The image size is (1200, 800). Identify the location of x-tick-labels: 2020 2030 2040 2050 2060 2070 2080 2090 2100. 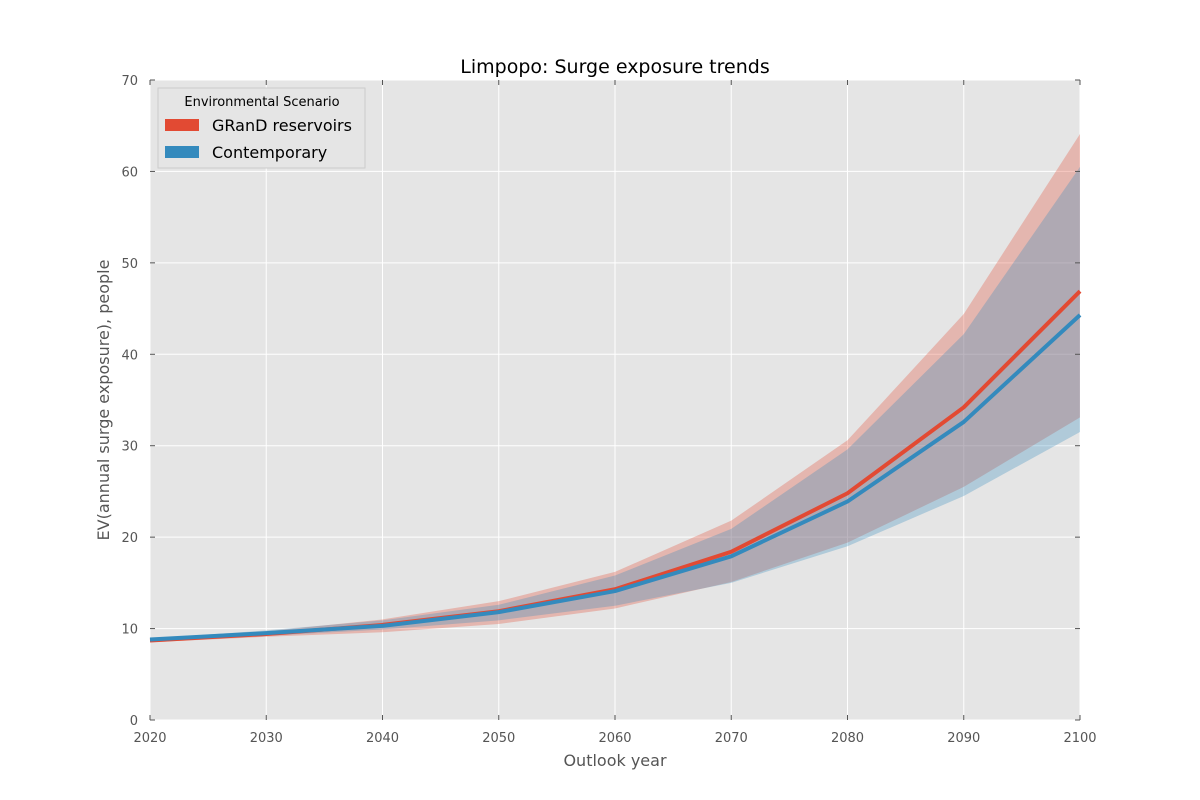
(614, 738).